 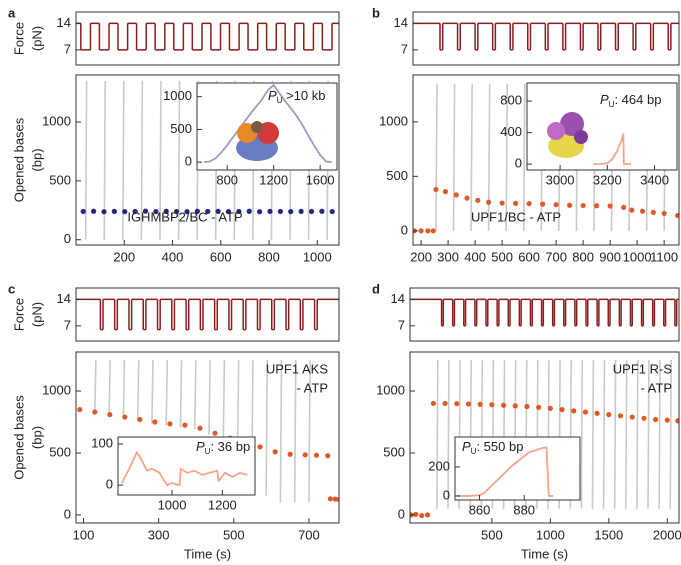 What do you see at coordinates (303, 95) in the screenshot?
I see `label-text: >10 kb` at bounding box center [303, 95].